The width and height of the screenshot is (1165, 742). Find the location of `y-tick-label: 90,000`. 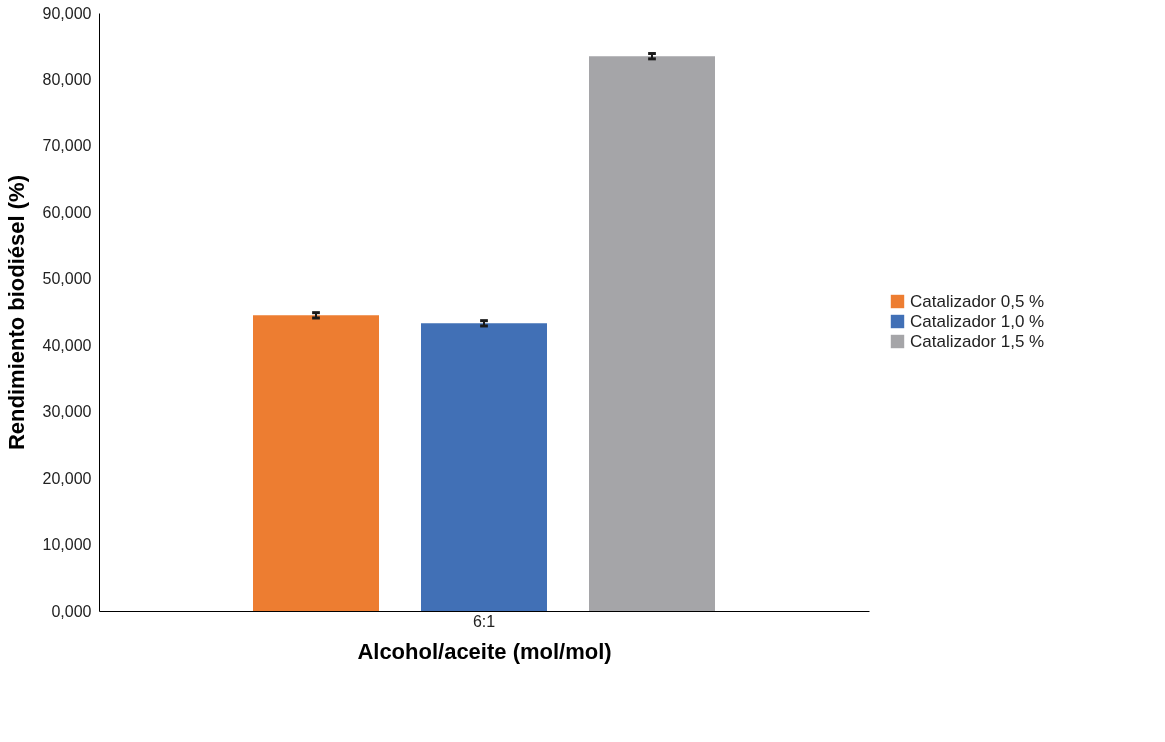

y-tick-label: 90,000 is located at coordinates (67, 13).